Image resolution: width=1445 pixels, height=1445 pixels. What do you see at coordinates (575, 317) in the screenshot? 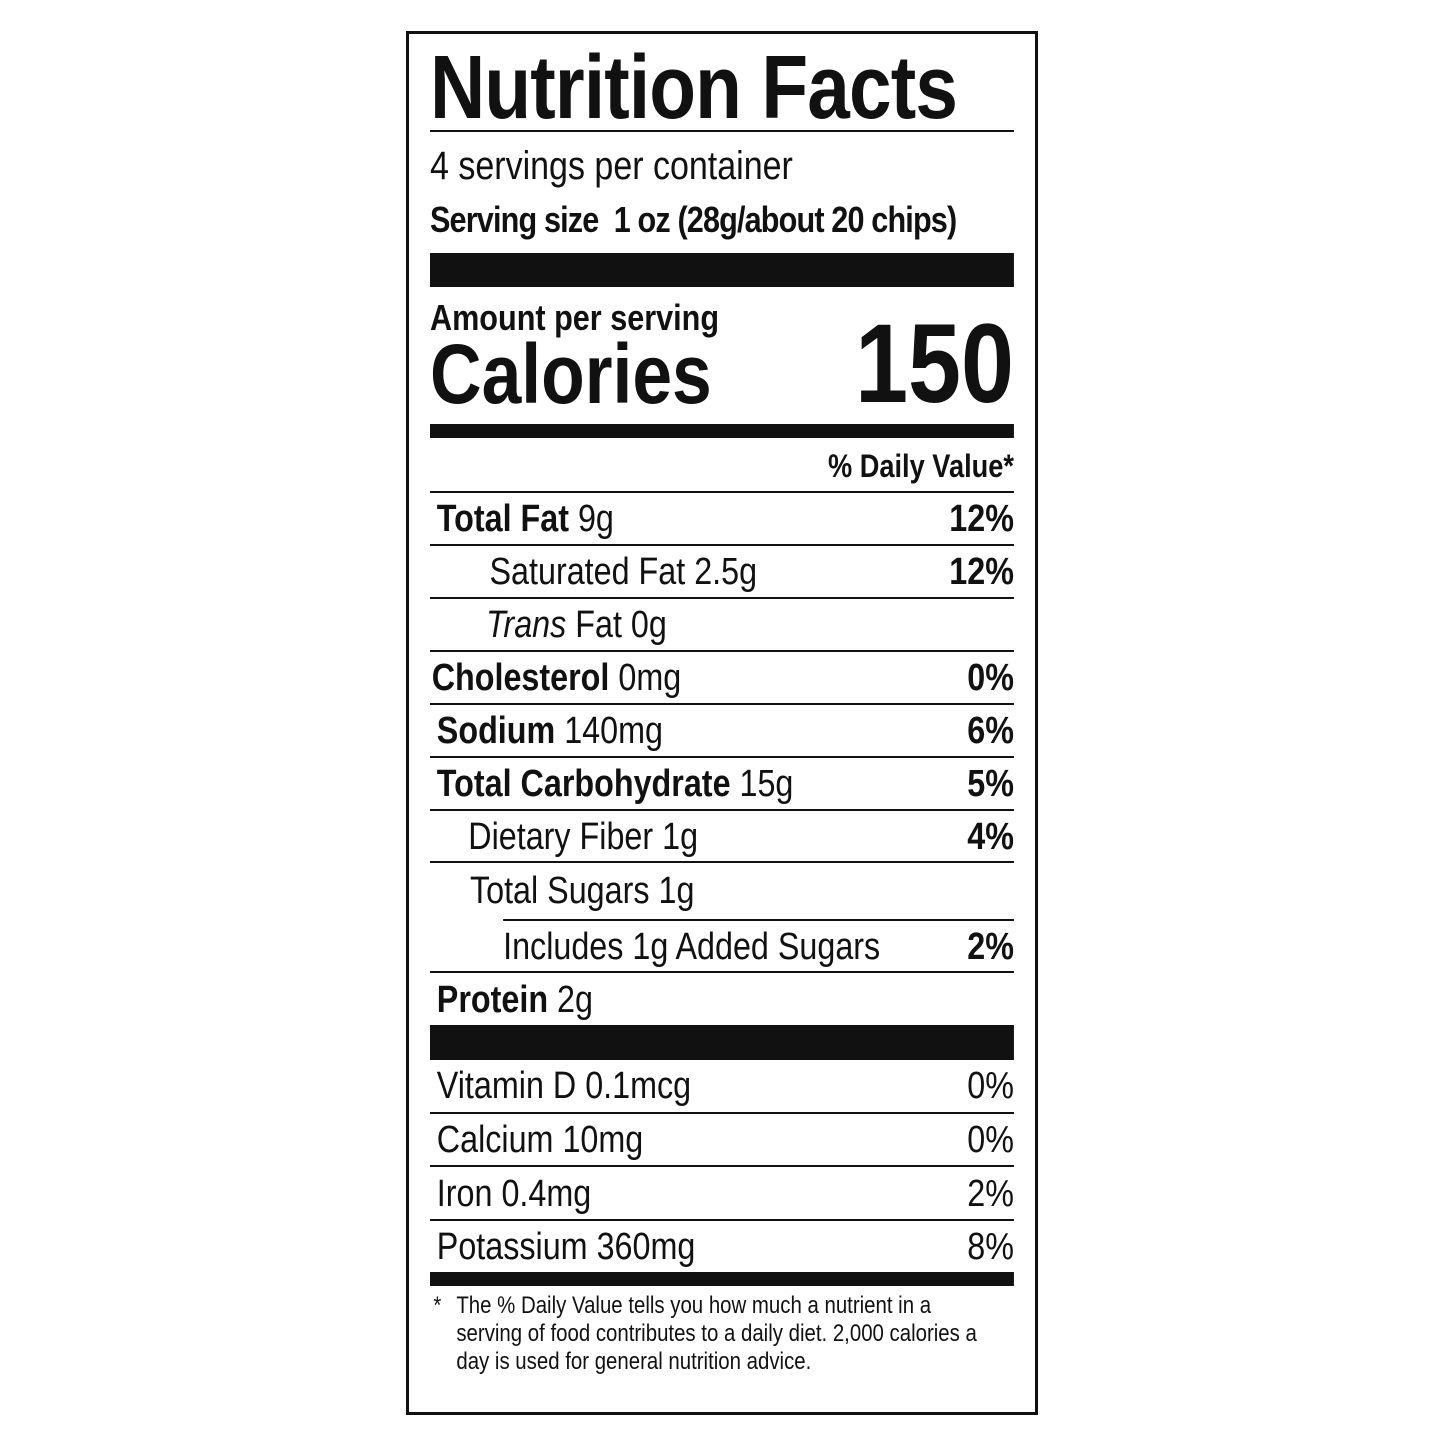
I see `amount-per-serving: Amount per serving` at bounding box center [575, 317].